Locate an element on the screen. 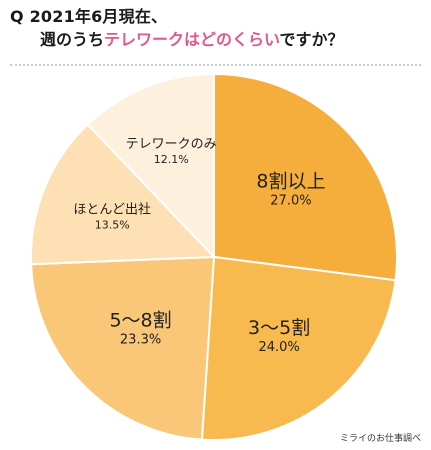 This screenshot has width=431, height=450. question-suffix: ですか？ is located at coordinates (311, 39).